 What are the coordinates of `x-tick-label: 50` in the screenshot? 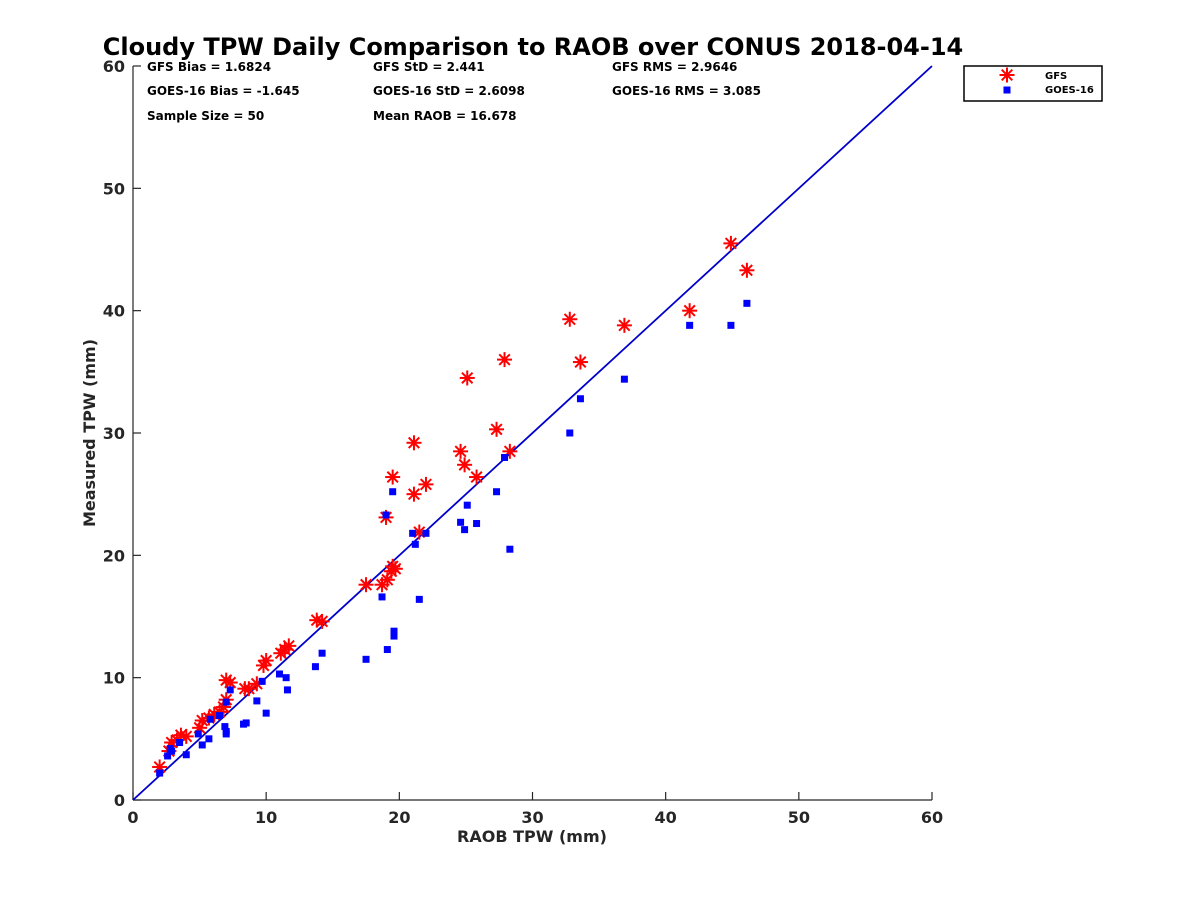 It's located at (799, 817).